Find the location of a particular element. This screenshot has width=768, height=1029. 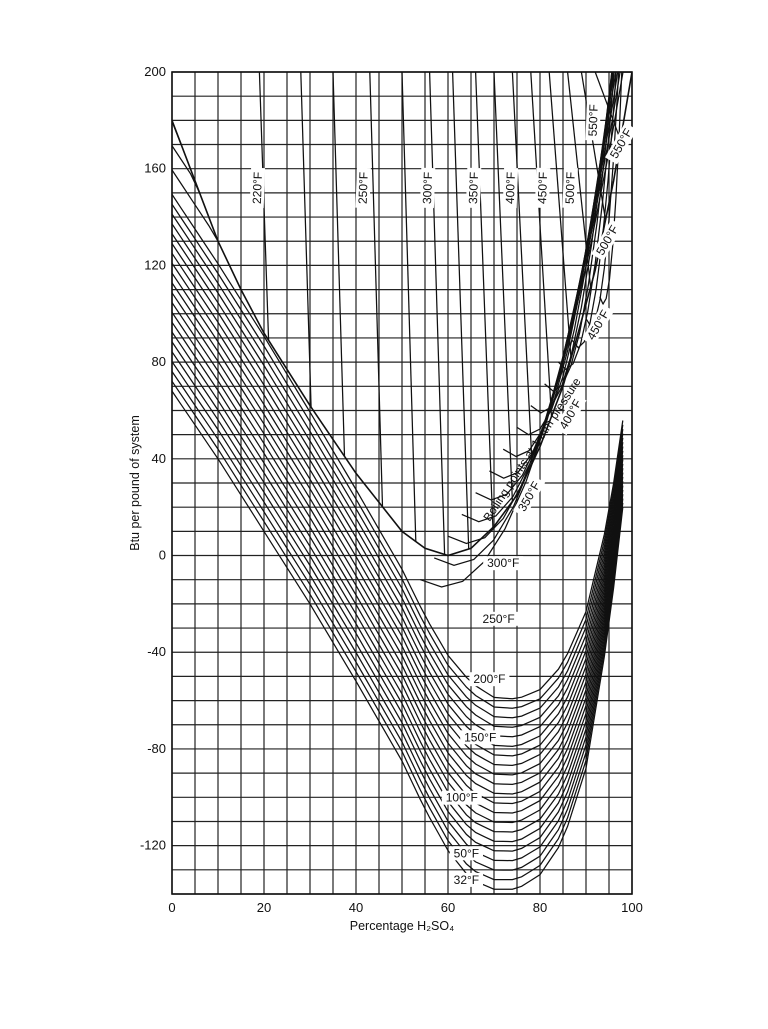

svg-text: 50°F is located at coordinates (466, 853).